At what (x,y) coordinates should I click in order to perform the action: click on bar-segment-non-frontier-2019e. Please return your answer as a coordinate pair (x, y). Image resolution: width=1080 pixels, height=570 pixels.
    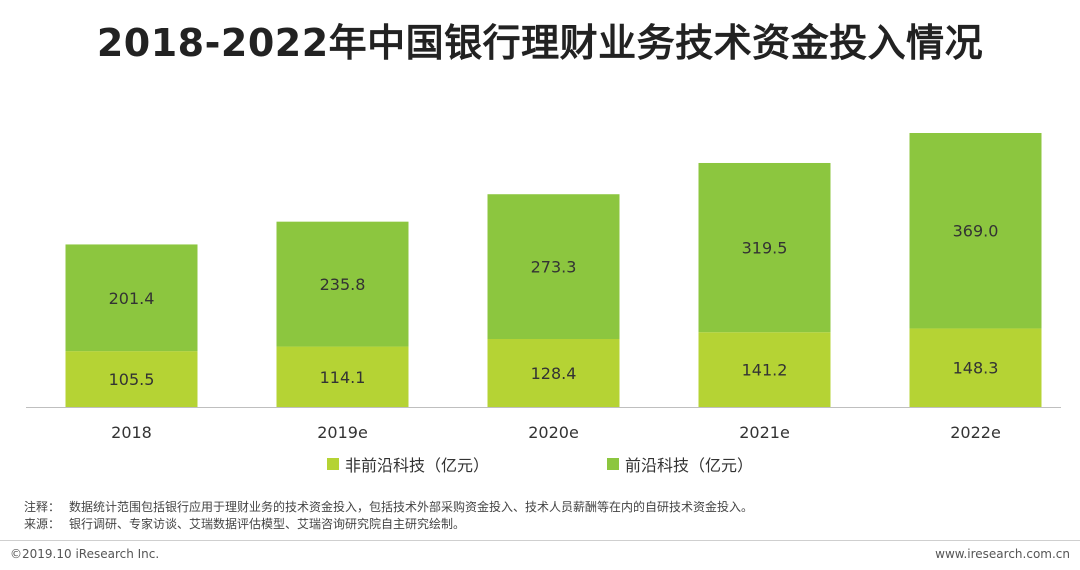
    Looking at the image, I should click on (342, 376).